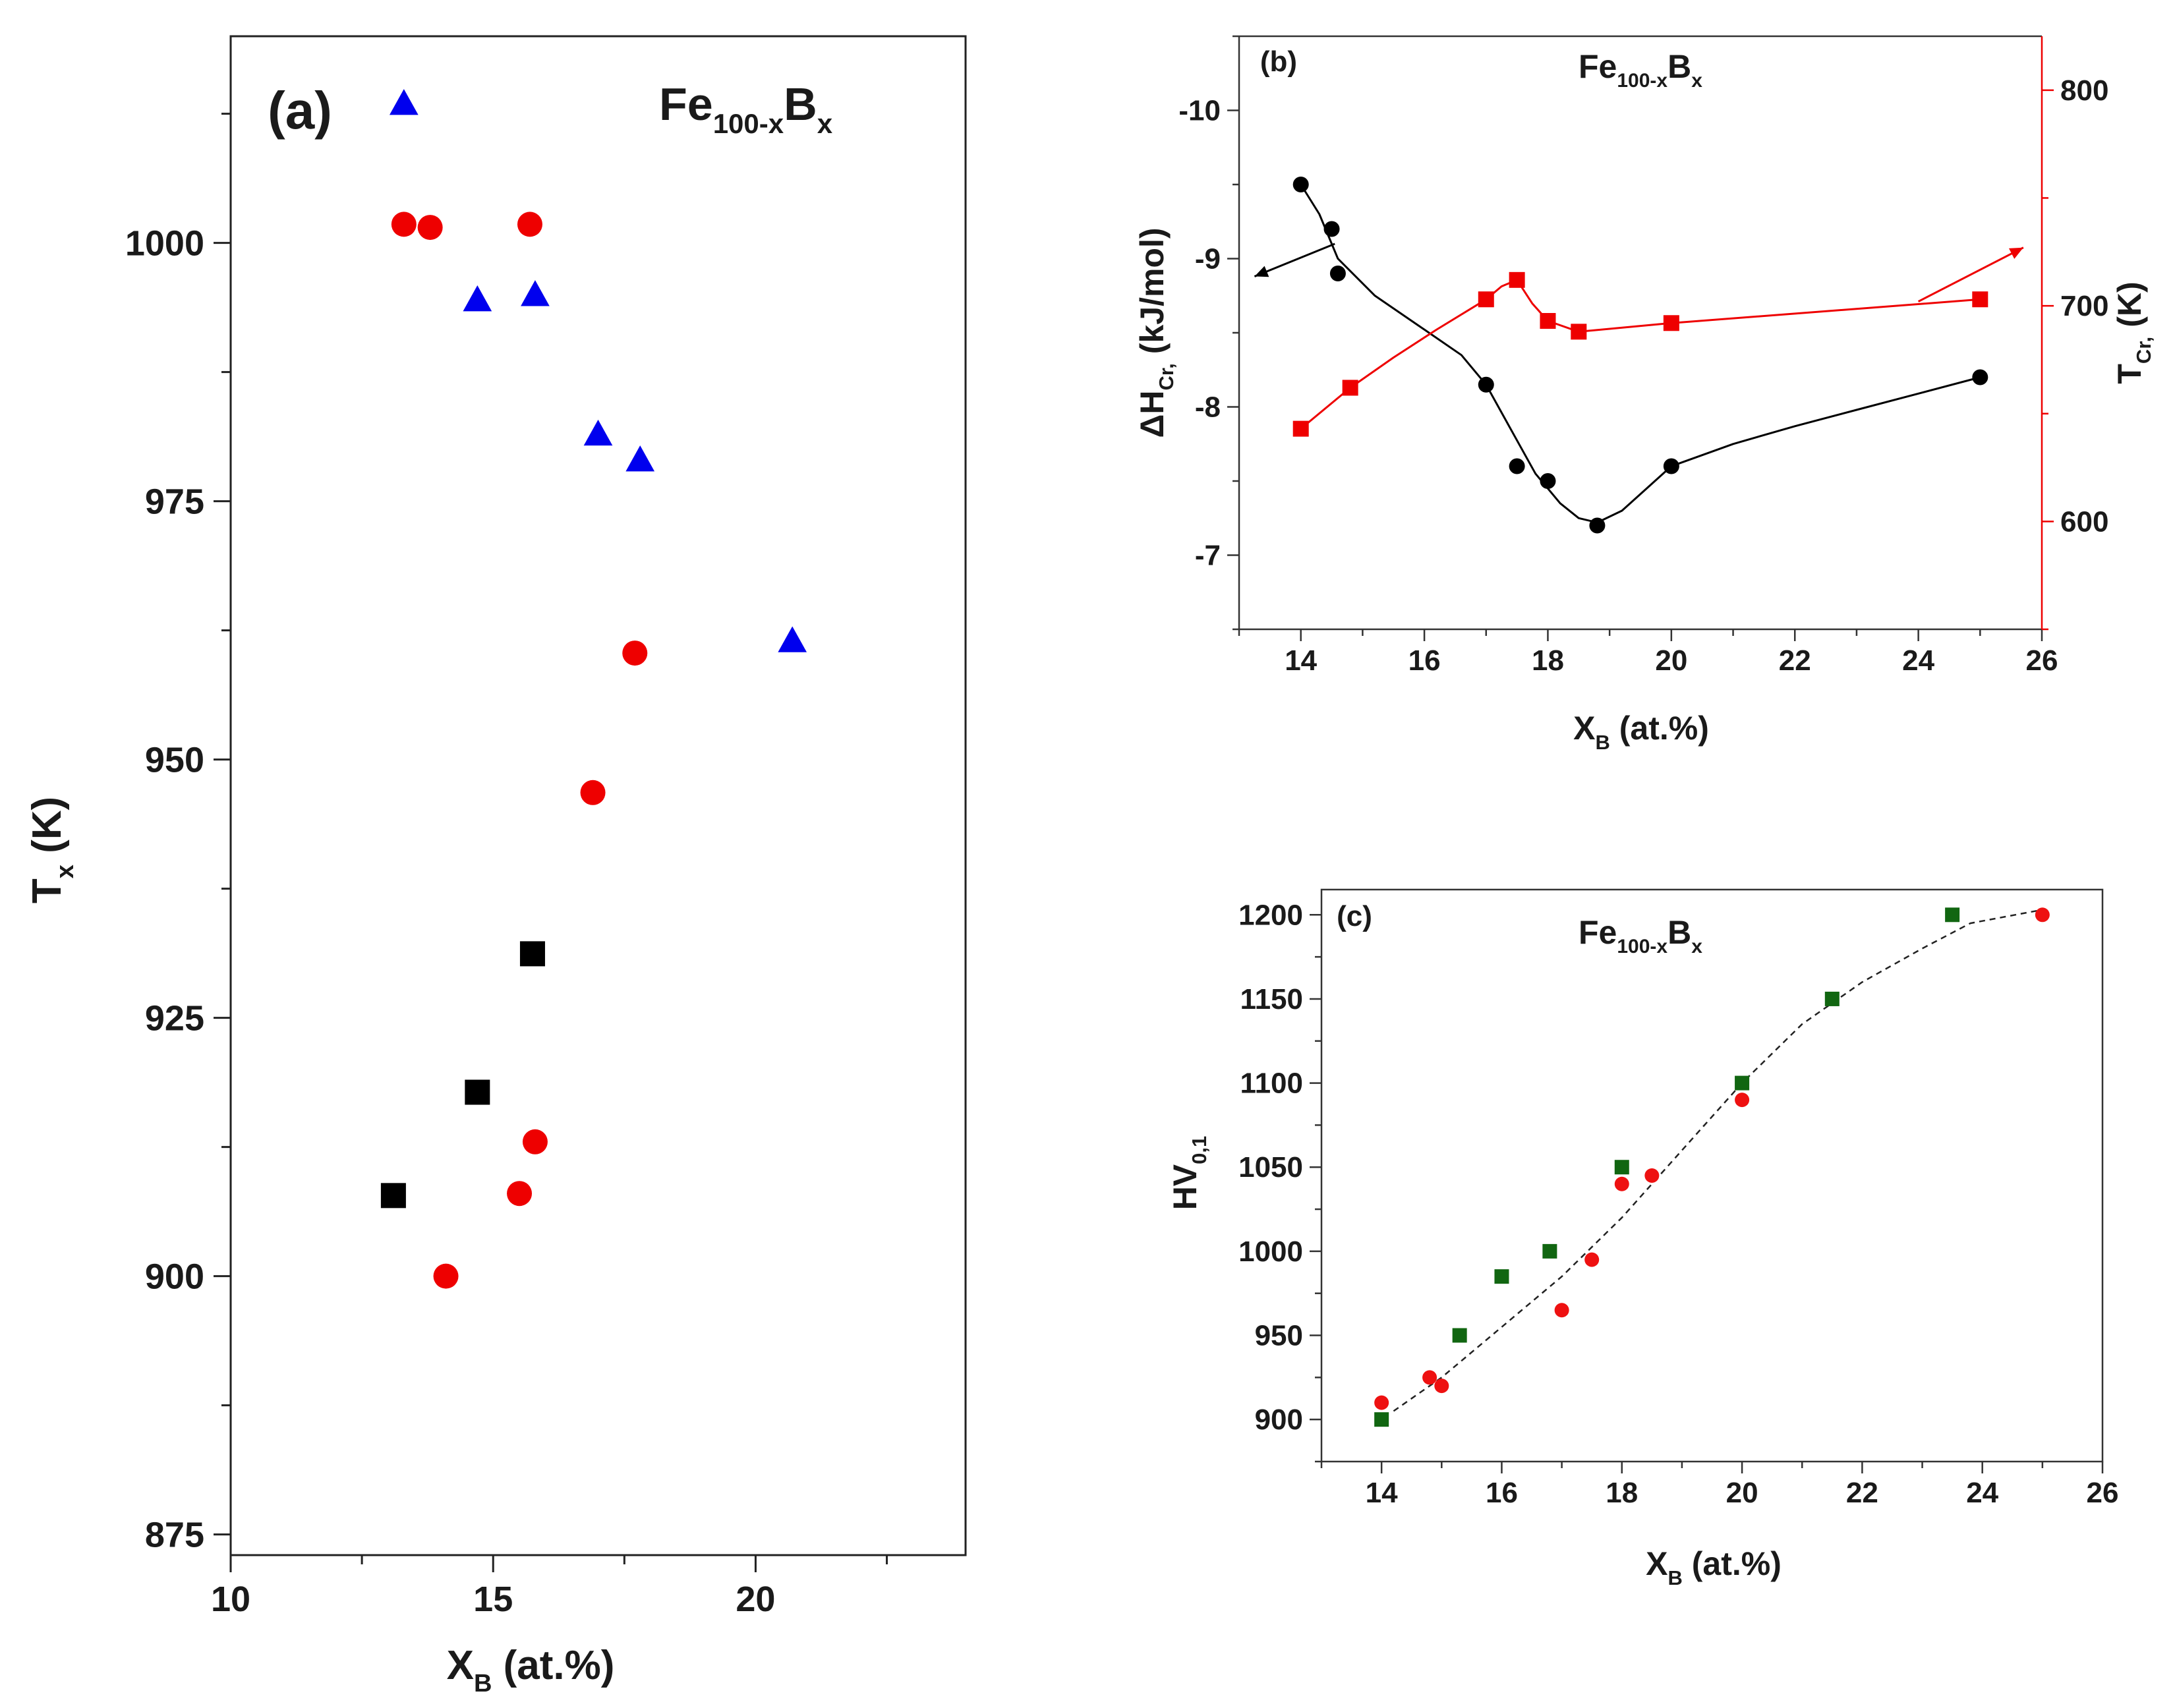 The width and height of the screenshot is (2175, 1708). I want to click on y-tick-label: 1150, so click(1271, 999).